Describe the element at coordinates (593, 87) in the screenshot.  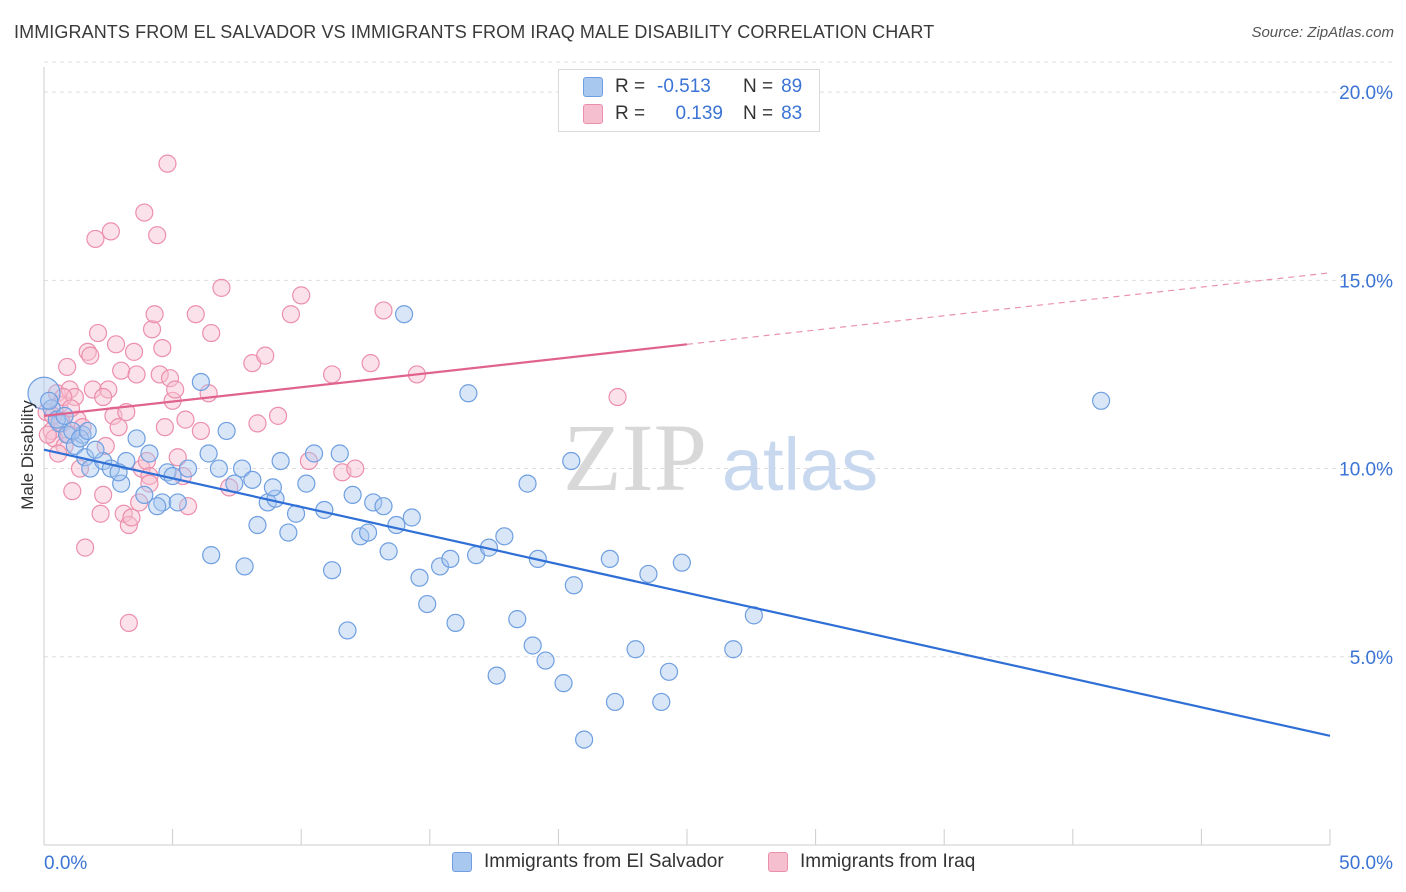
I see `legend-swatch-el-salvador` at that location.